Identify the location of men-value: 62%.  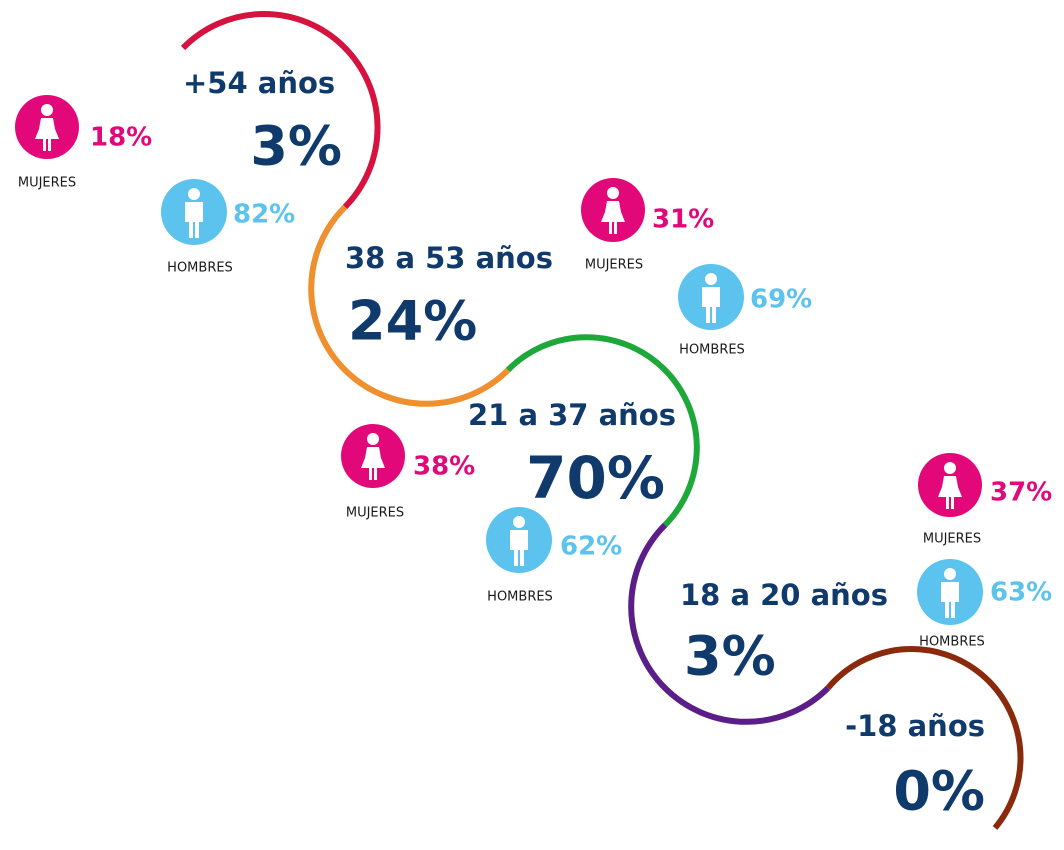
(591, 547).